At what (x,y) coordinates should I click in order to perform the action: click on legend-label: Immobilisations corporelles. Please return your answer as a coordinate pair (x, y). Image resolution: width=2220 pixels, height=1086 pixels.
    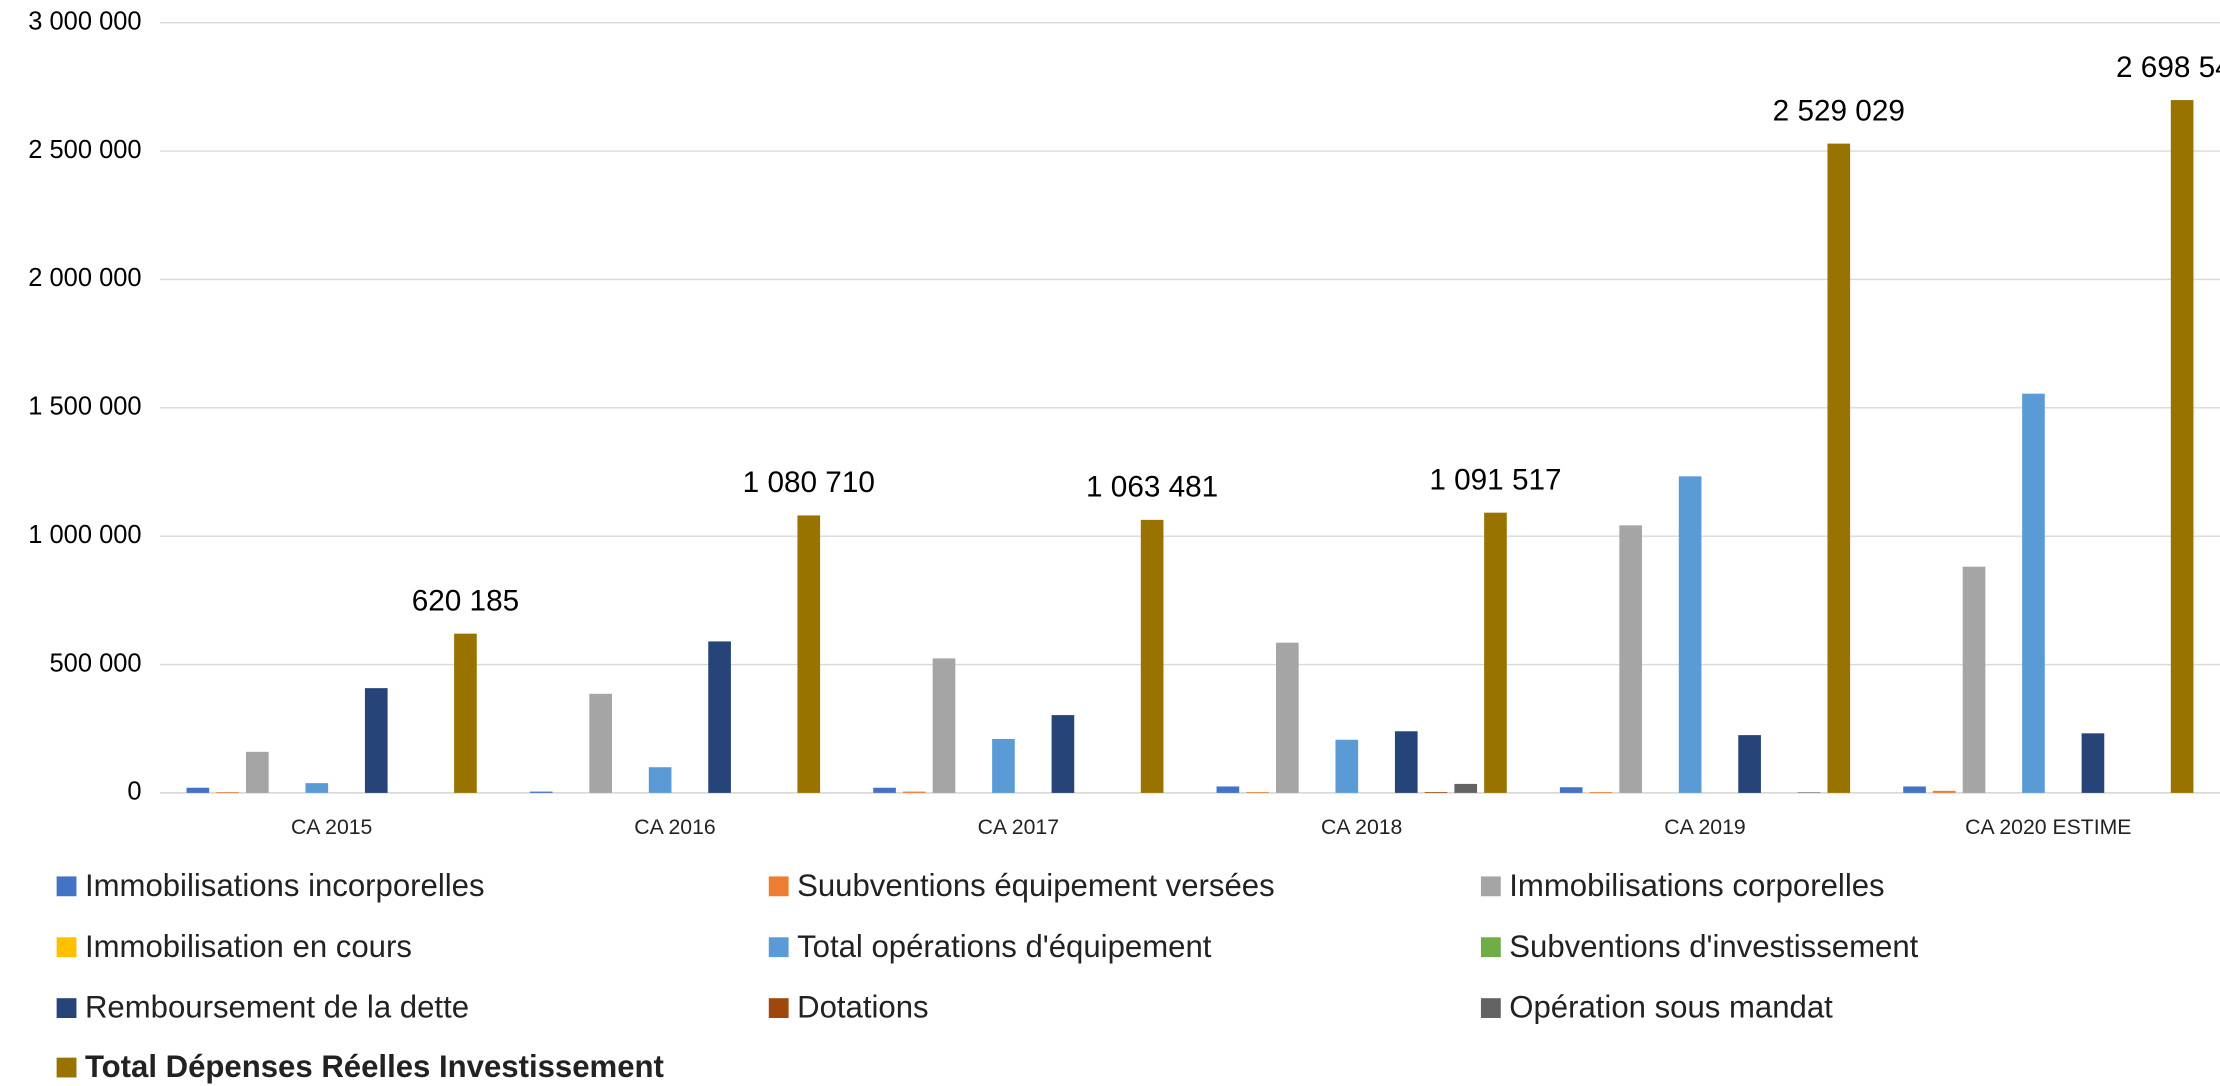
    Looking at the image, I should click on (1696, 885).